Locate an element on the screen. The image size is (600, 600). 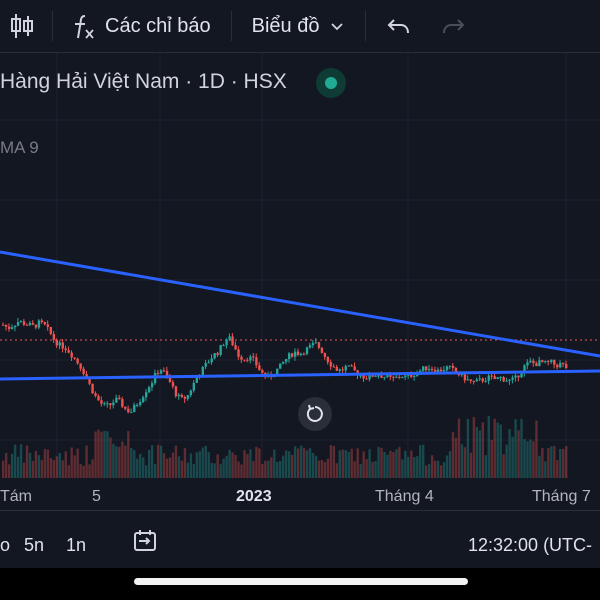
chart-style-button is located at coordinates (22, 26).